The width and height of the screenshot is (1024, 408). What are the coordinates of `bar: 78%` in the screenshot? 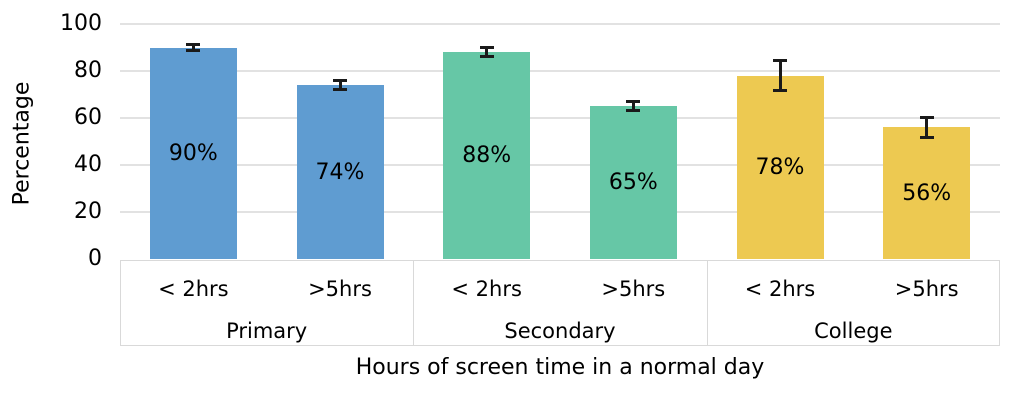 It's located at (780, 167).